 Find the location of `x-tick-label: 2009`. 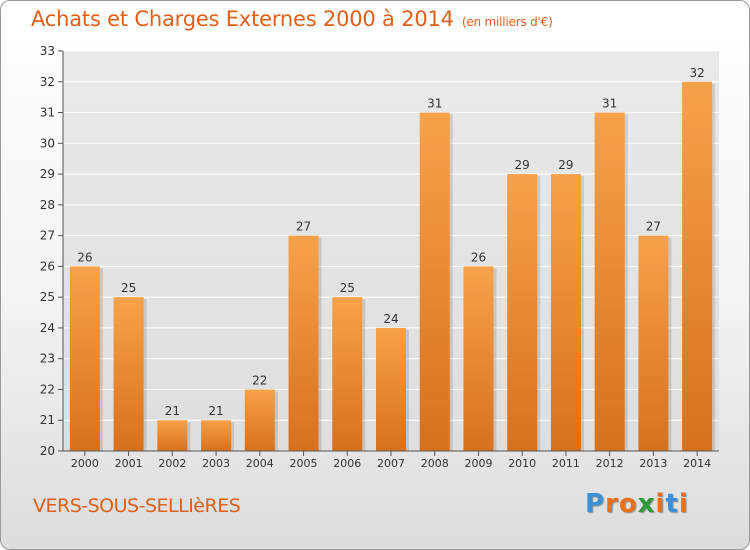

x-tick-label: 2009 is located at coordinates (478, 463).